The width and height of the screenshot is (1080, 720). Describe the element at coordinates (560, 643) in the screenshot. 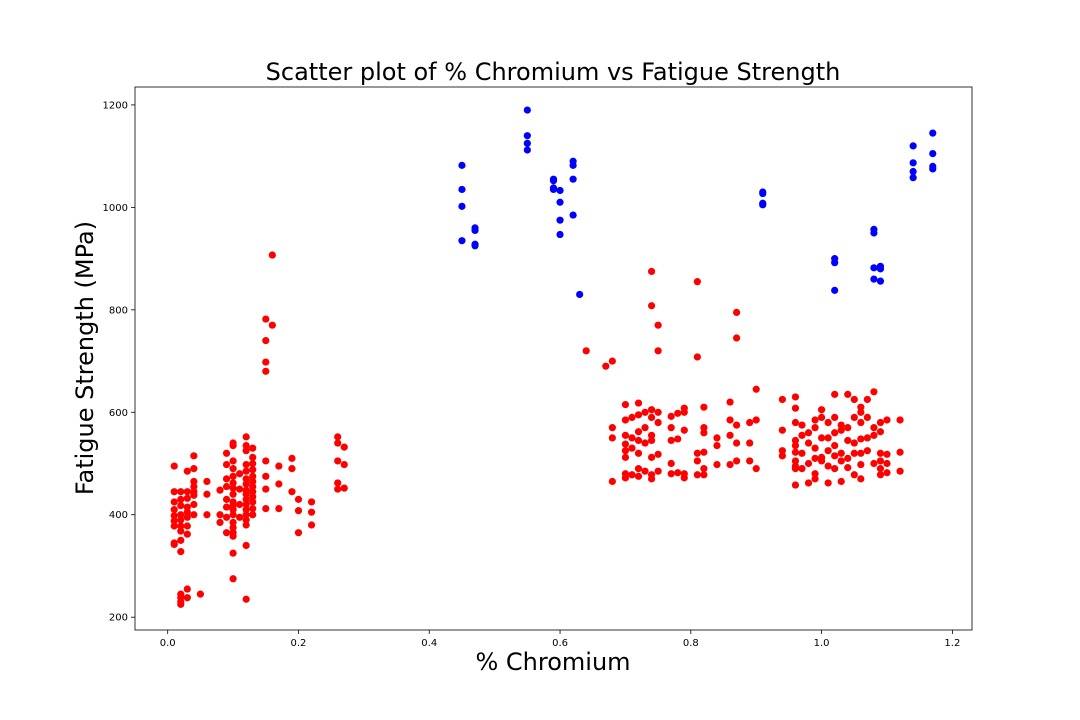

I see `x-tick-label: 0.6` at that location.